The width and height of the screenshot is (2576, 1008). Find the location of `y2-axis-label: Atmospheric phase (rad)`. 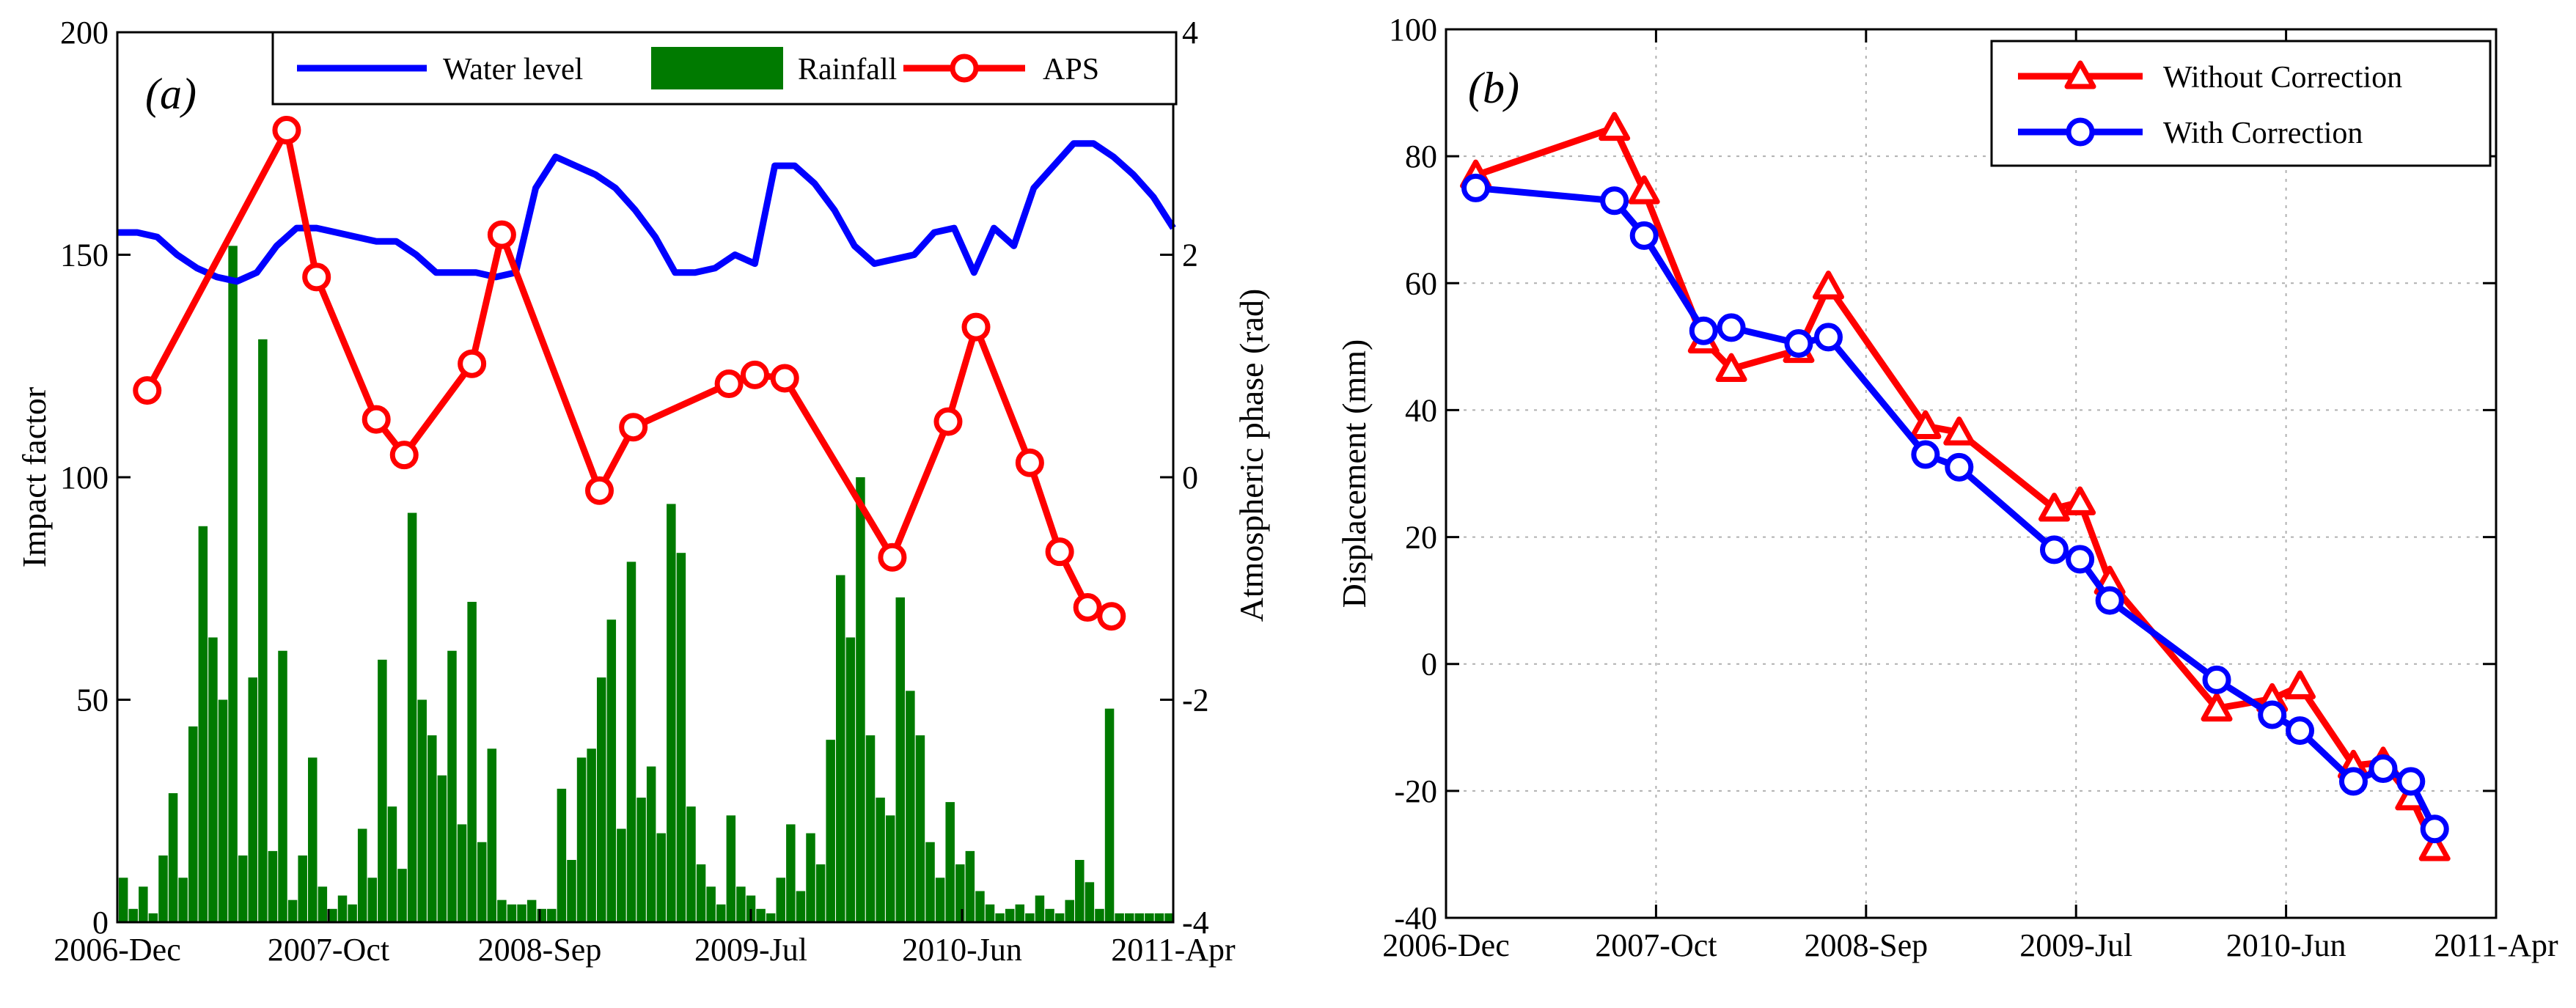

y2-axis-label: Atmospheric phase (rad) is located at coordinates (1252, 456).